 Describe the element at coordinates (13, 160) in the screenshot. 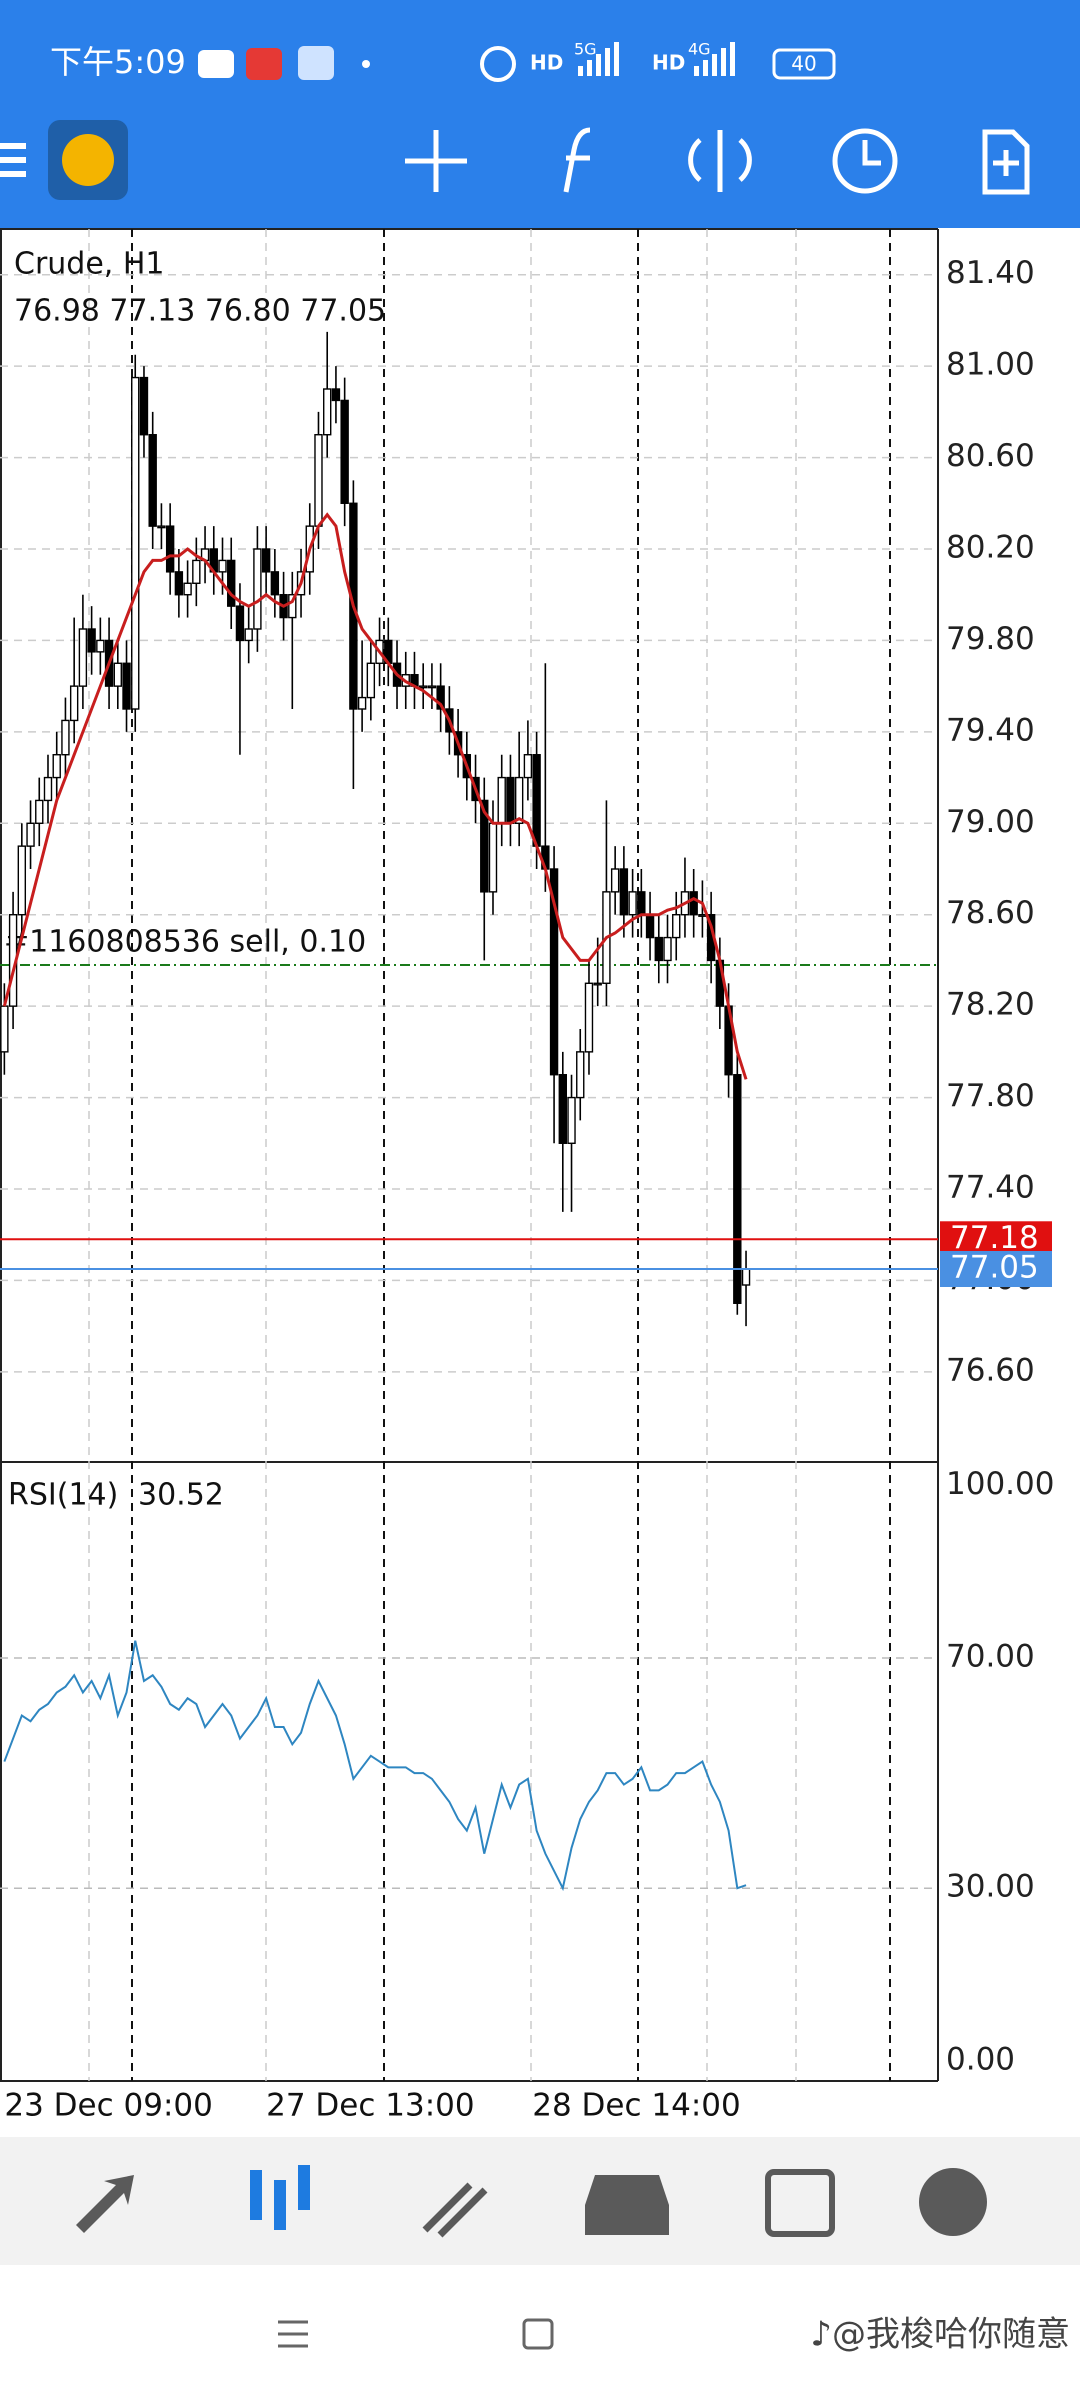

I see `menu-button` at that location.